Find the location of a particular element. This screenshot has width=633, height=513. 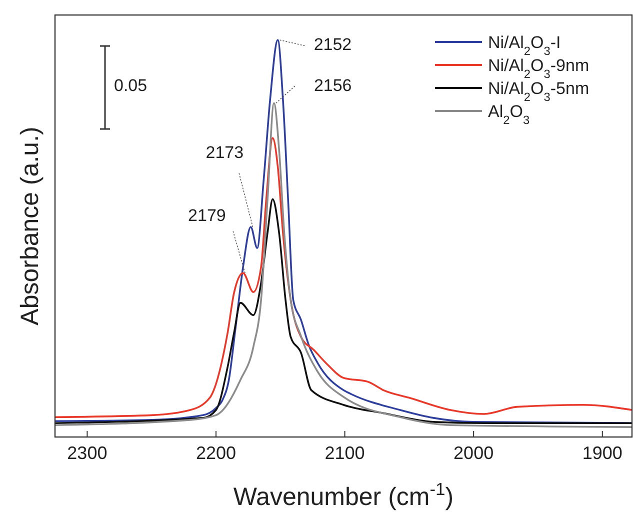

legend-label: Al$_{2}$O$_{3}$ is located at coordinates (509, 114).